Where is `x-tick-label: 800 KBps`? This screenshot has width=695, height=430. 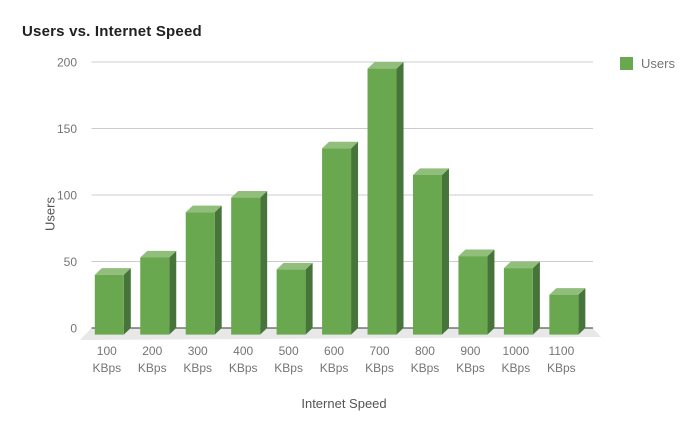
x-tick-label: 800 KBps is located at coordinates (425, 359).